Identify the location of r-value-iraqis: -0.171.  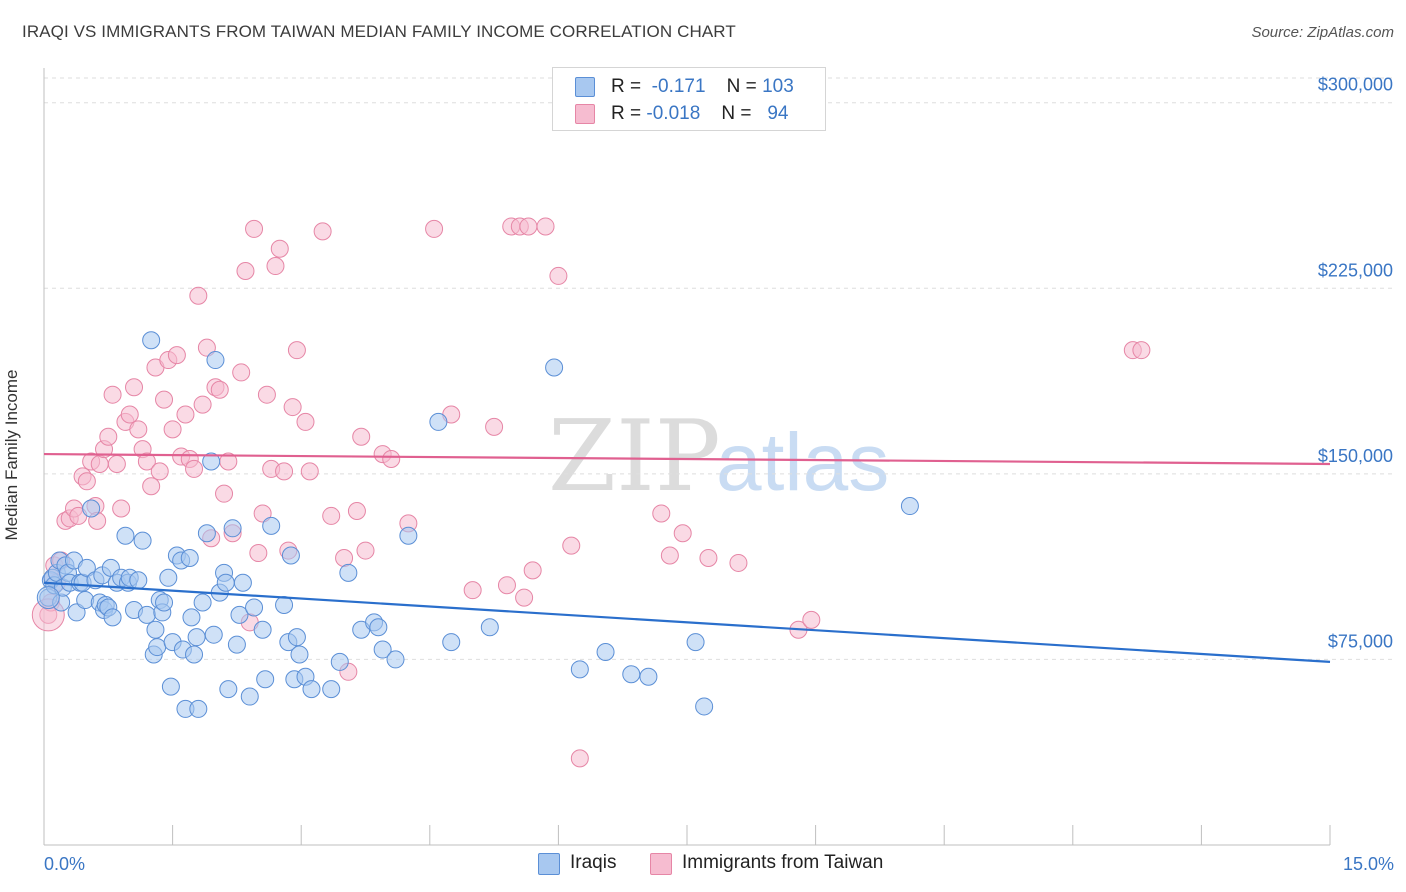
(678, 86).